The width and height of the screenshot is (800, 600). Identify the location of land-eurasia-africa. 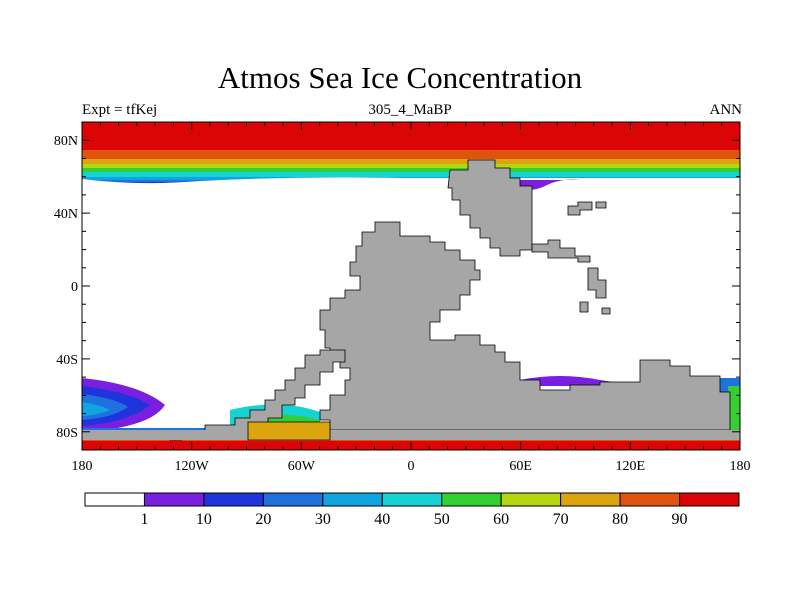
(490, 208).